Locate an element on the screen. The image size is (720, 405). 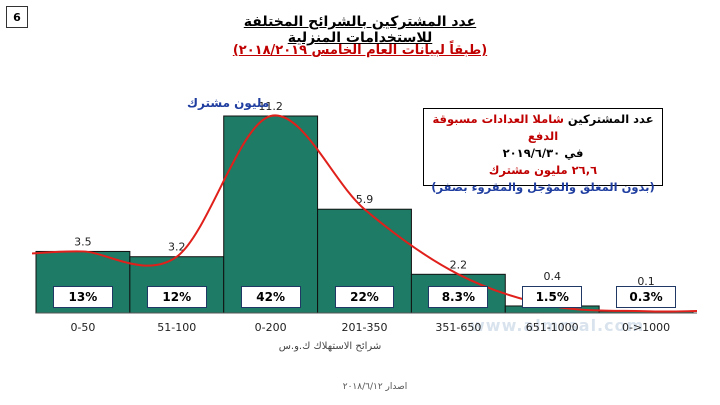
value-label: 0.4 is located at coordinates (552, 276).